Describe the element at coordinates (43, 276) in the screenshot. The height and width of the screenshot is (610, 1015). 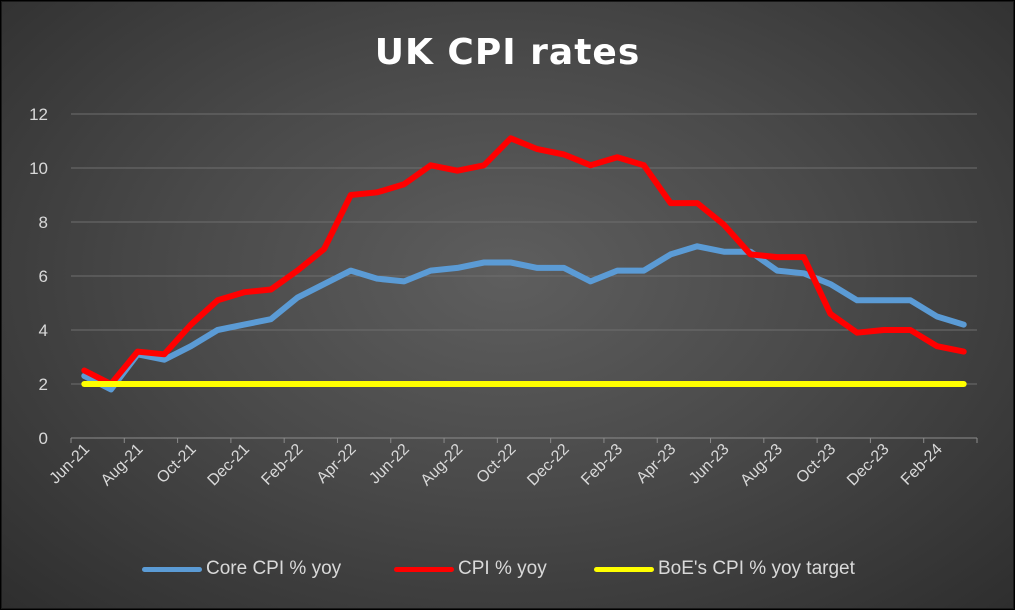
I see `y-tick-label: 6` at that location.